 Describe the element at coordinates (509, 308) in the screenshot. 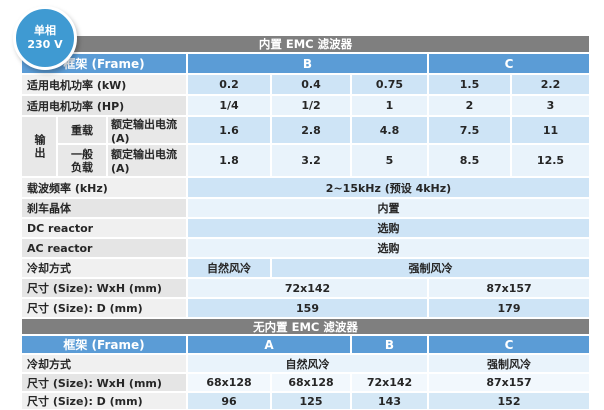

I see `size-d-frame-c: 179` at that location.